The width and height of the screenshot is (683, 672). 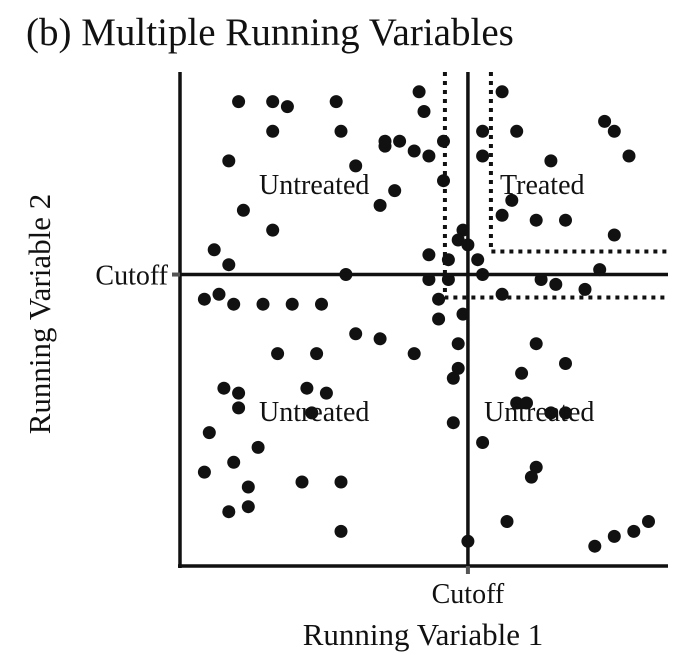 What do you see at coordinates (270, 32) in the screenshot?
I see `chart-title: (b) Multiple Running Variables` at bounding box center [270, 32].